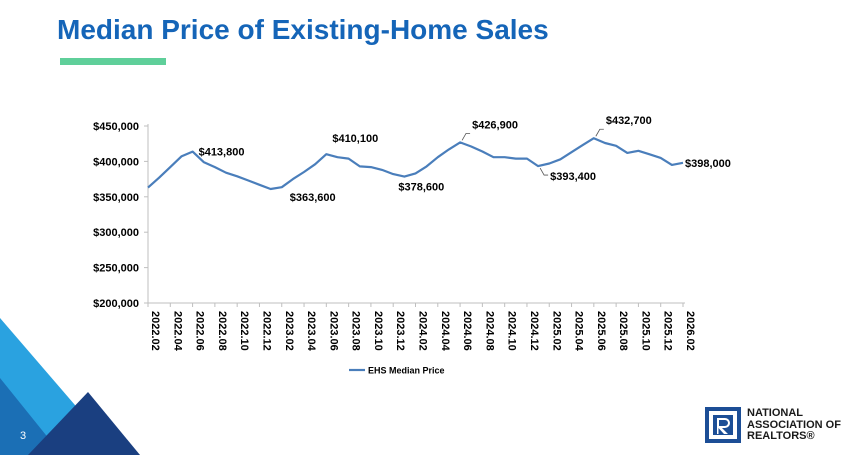  I want to click on series-line, so click(415, 164).